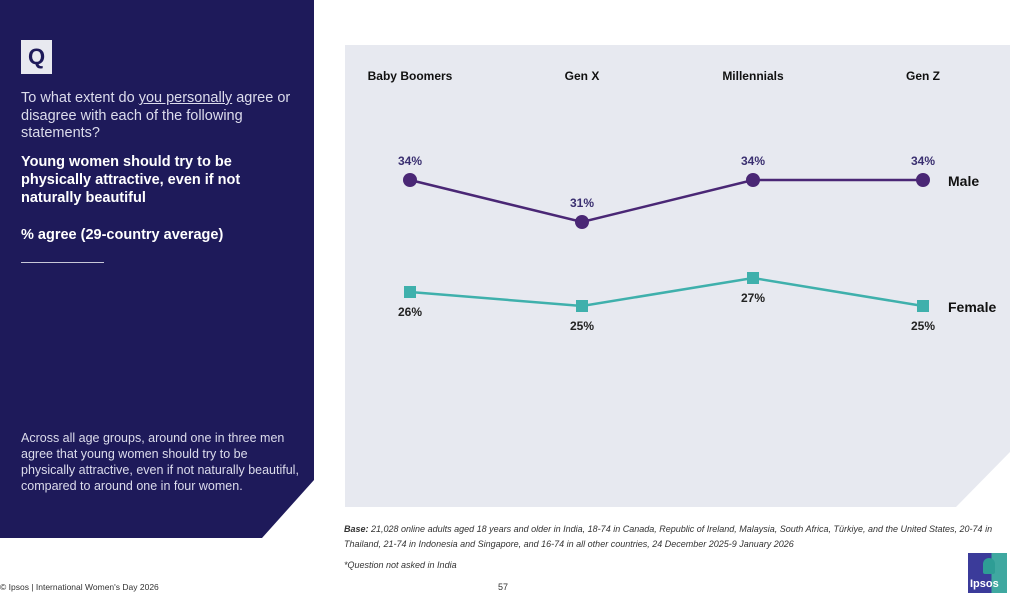  I want to click on metric-label: % agree (29-country average), so click(122, 235).